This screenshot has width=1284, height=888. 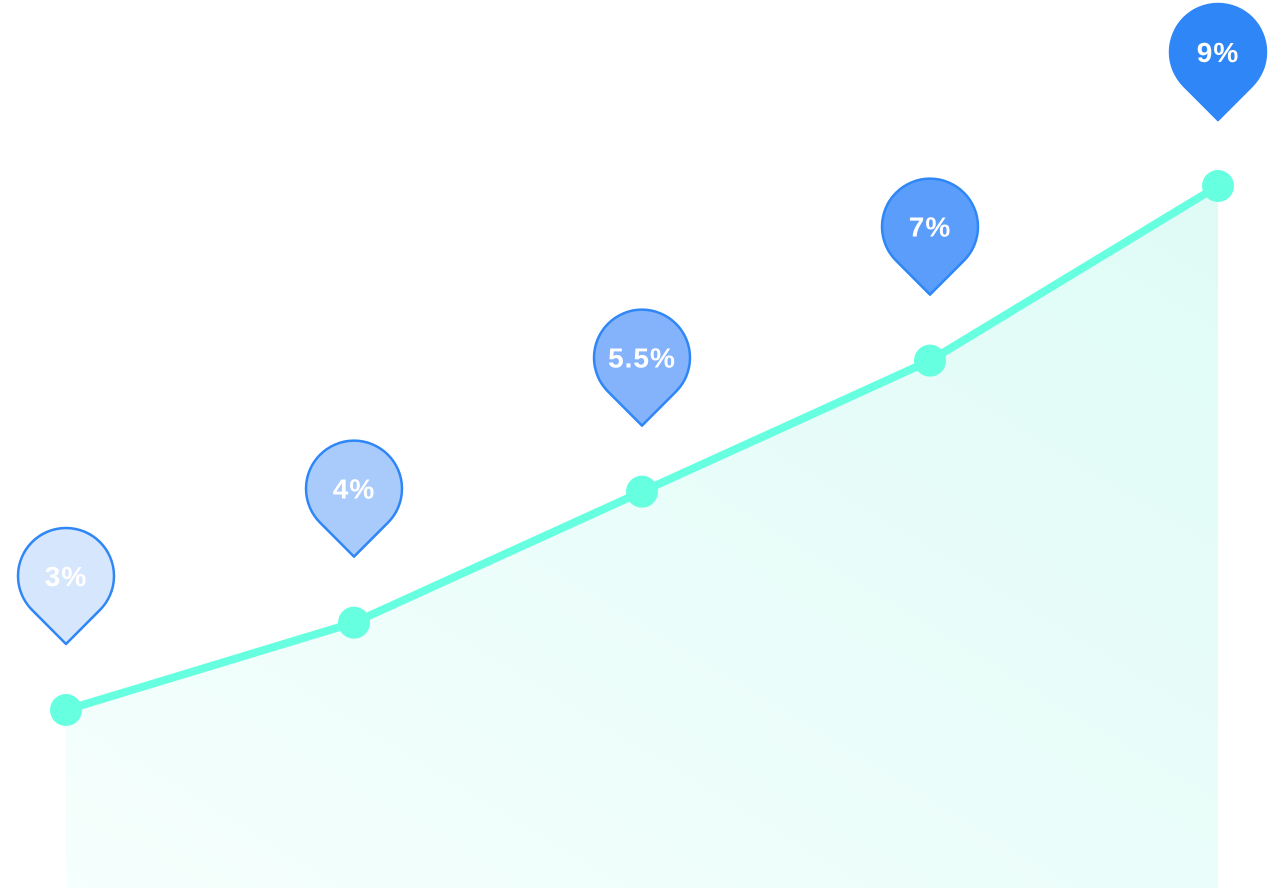 What do you see at coordinates (354, 489) in the screenshot?
I see `data-label-2: 4%` at bounding box center [354, 489].